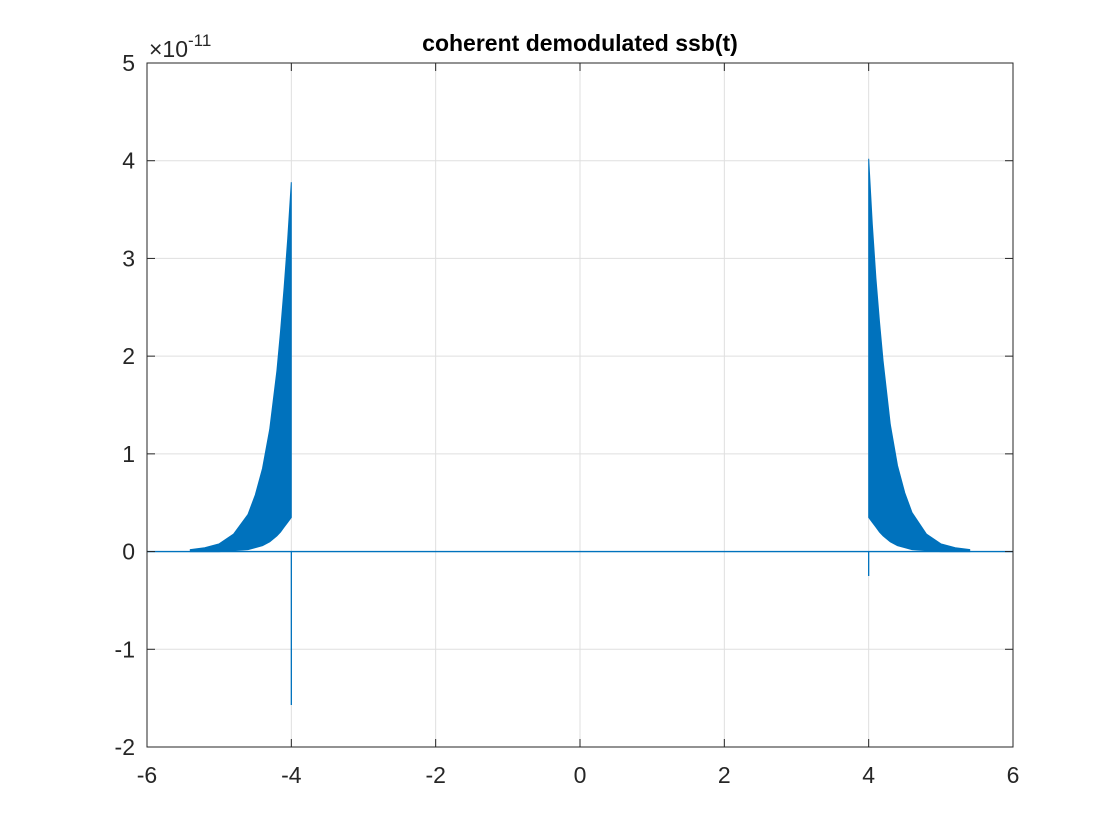 The height and width of the screenshot is (840, 1120). Describe the element at coordinates (125, 747) in the screenshot. I see `y-tick-label: -2` at that location.